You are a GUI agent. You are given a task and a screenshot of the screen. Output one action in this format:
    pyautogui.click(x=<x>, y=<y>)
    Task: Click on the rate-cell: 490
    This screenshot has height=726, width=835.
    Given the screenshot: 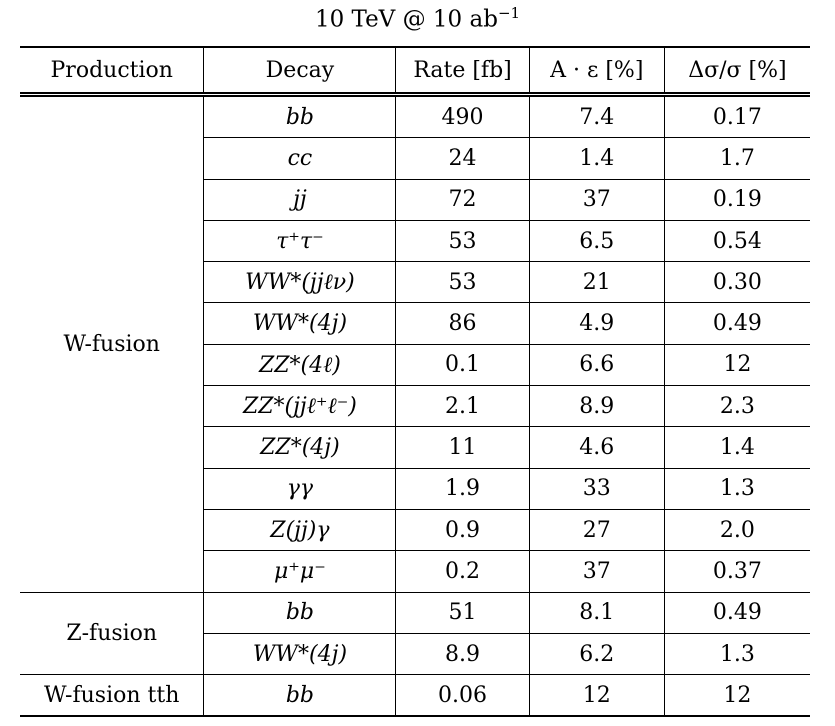 What is the action you would take?
    pyautogui.click(x=462, y=116)
    